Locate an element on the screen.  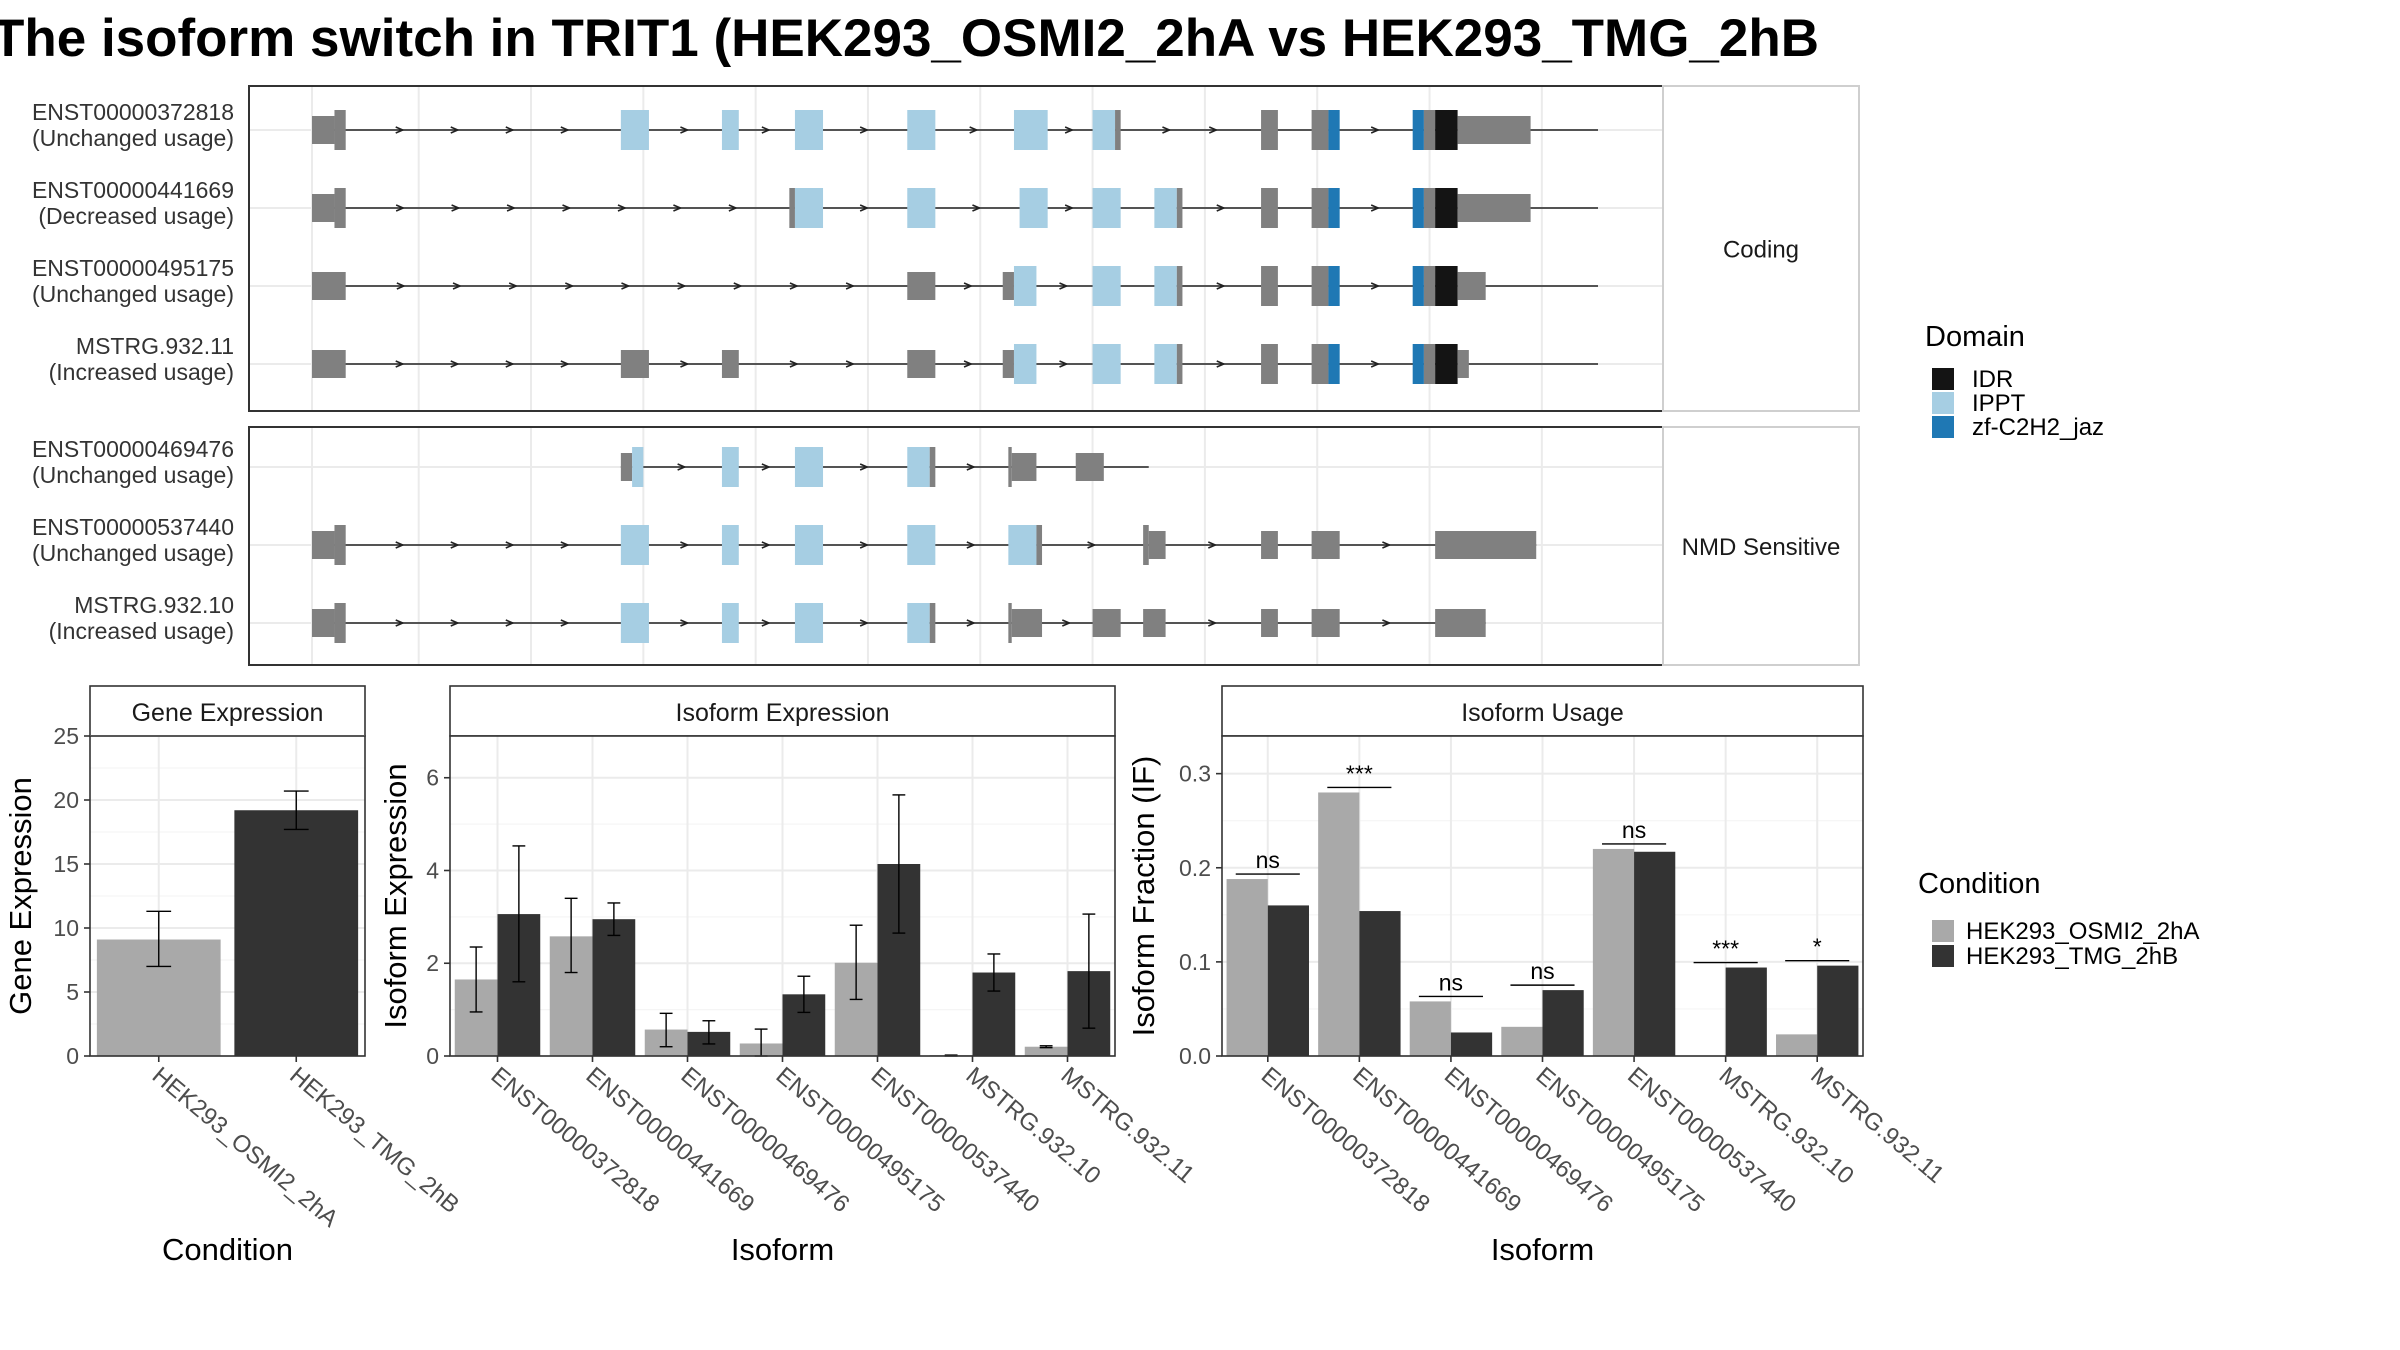
panel-title: Isoform Usage is located at coordinates (1542, 713).